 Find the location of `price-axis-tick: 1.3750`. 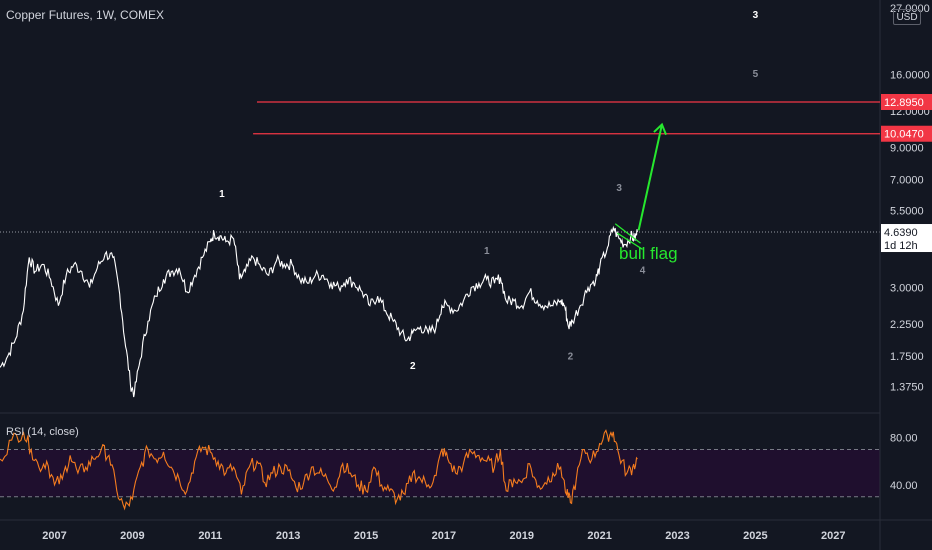

price-axis-tick: 1.3750 is located at coordinates (907, 388).